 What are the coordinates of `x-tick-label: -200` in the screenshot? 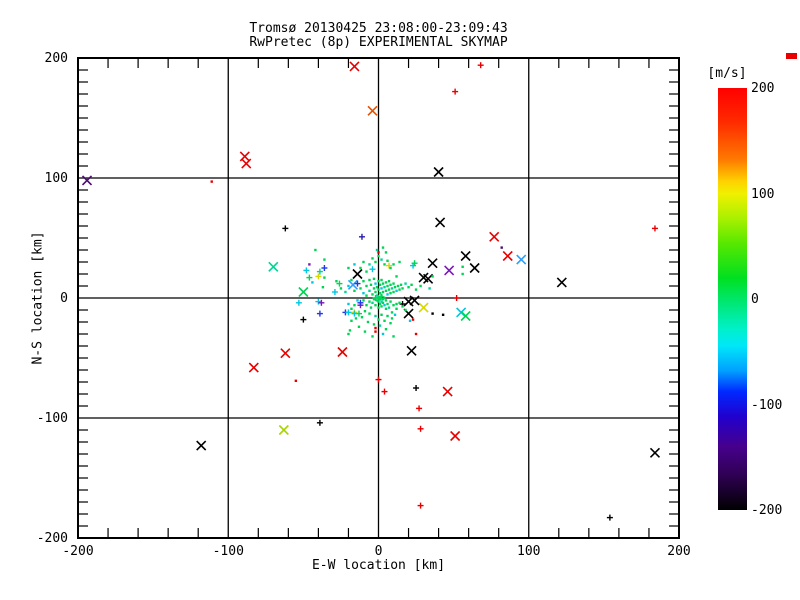 It's located at (78, 551).